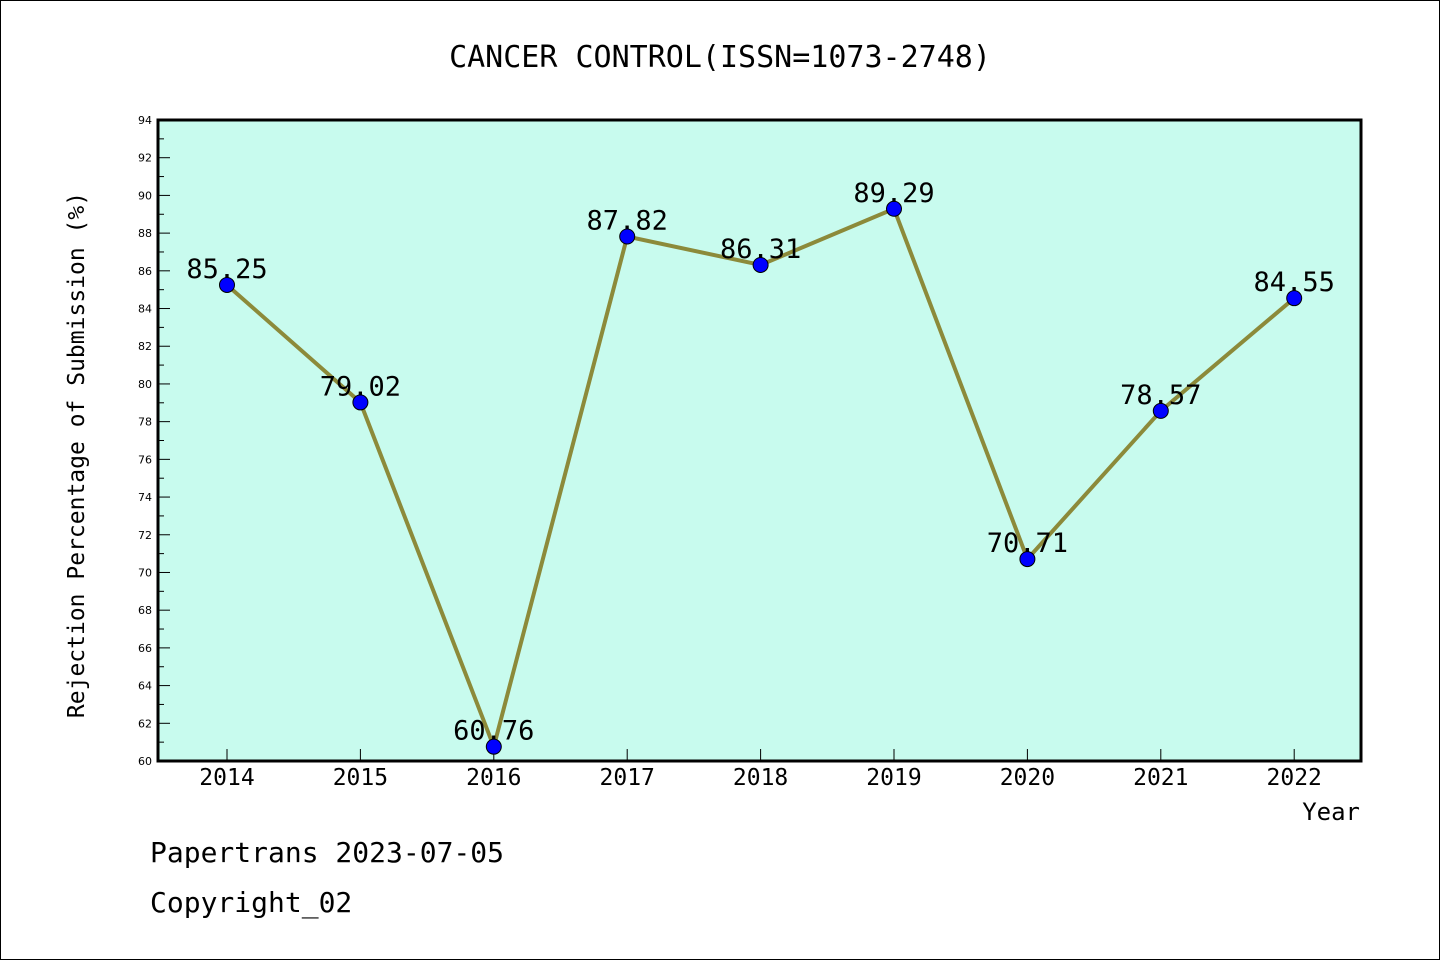 Image resolution: width=1440 pixels, height=960 pixels. What do you see at coordinates (226, 778) in the screenshot?
I see `x-tick-label: 2014` at bounding box center [226, 778].